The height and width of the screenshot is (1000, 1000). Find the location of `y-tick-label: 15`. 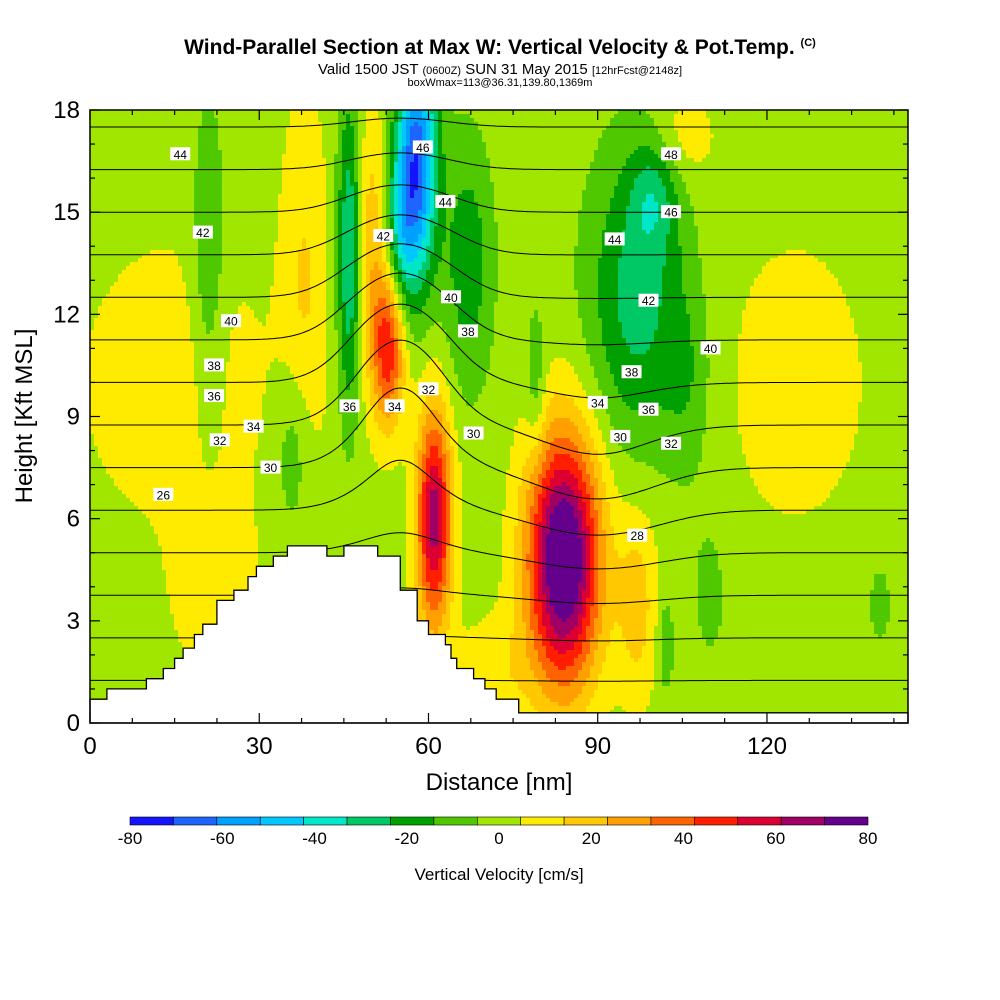

y-tick-label: 15 is located at coordinates (66, 212).